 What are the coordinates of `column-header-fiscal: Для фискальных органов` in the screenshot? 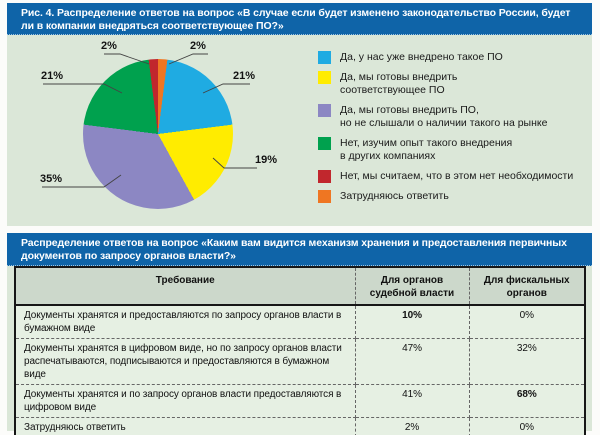 It's located at (527, 286).